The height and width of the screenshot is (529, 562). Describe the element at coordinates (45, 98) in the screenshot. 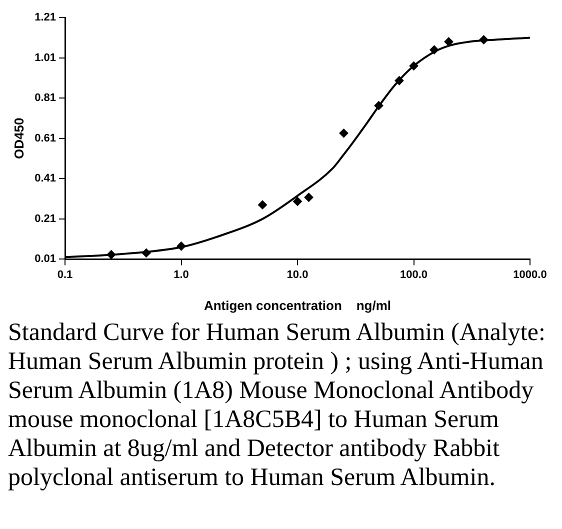

I see `y-tick-label: 0.81` at that location.